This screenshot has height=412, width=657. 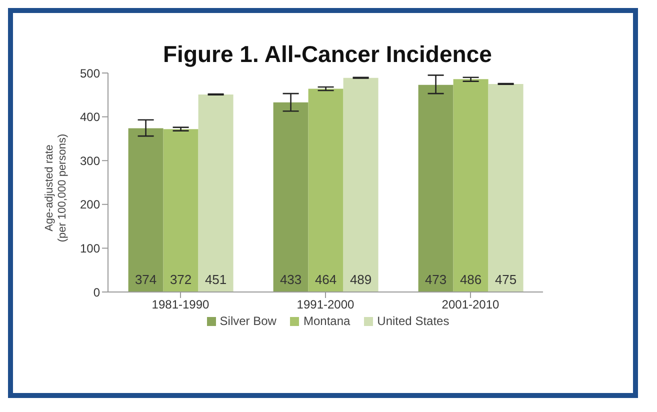 What do you see at coordinates (325, 279) in the screenshot?
I see `data-label: 464` at bounding box center [325, 279].